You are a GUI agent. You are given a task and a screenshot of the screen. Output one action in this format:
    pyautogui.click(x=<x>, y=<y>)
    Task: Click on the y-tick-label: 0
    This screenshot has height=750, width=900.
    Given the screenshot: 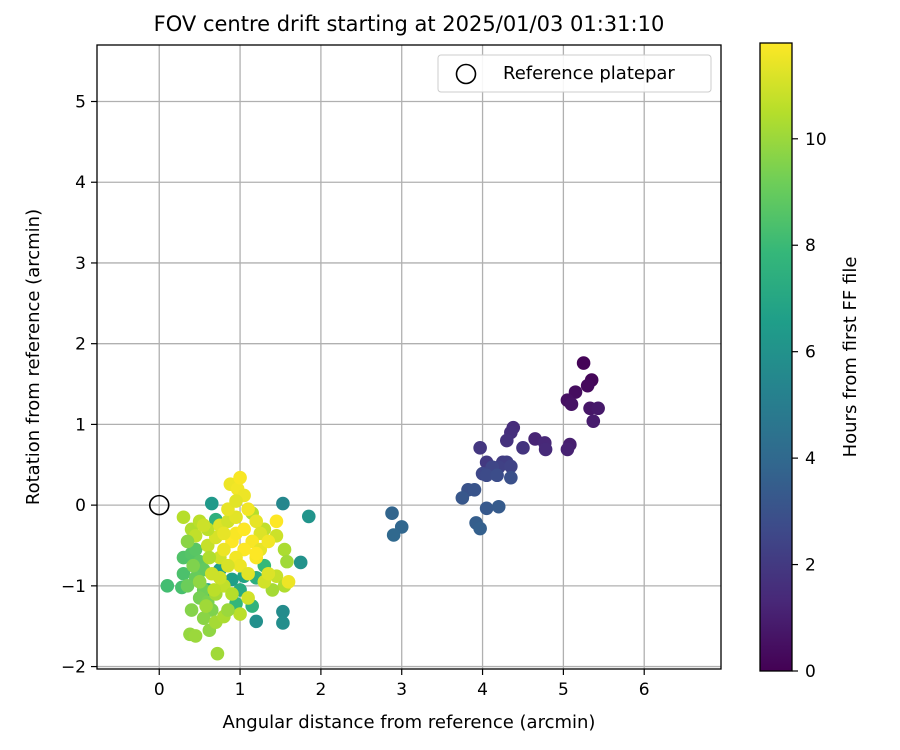 What is the action you would take?
    pyautogui.click(x=80, y=506)
    